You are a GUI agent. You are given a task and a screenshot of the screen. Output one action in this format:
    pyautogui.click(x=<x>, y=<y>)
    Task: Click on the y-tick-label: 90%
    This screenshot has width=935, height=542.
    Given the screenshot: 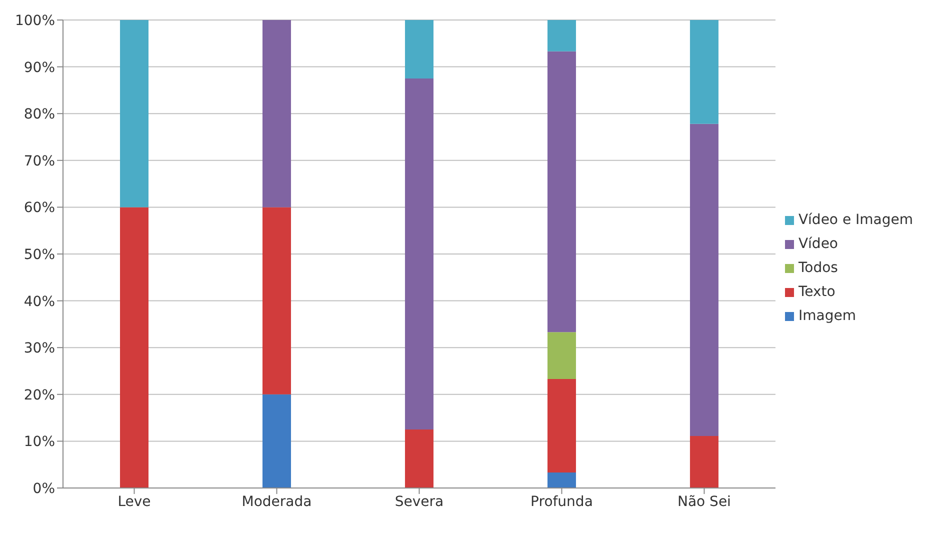 What is the action you would take?
    pyautogui.click(x=39, y=68)
    